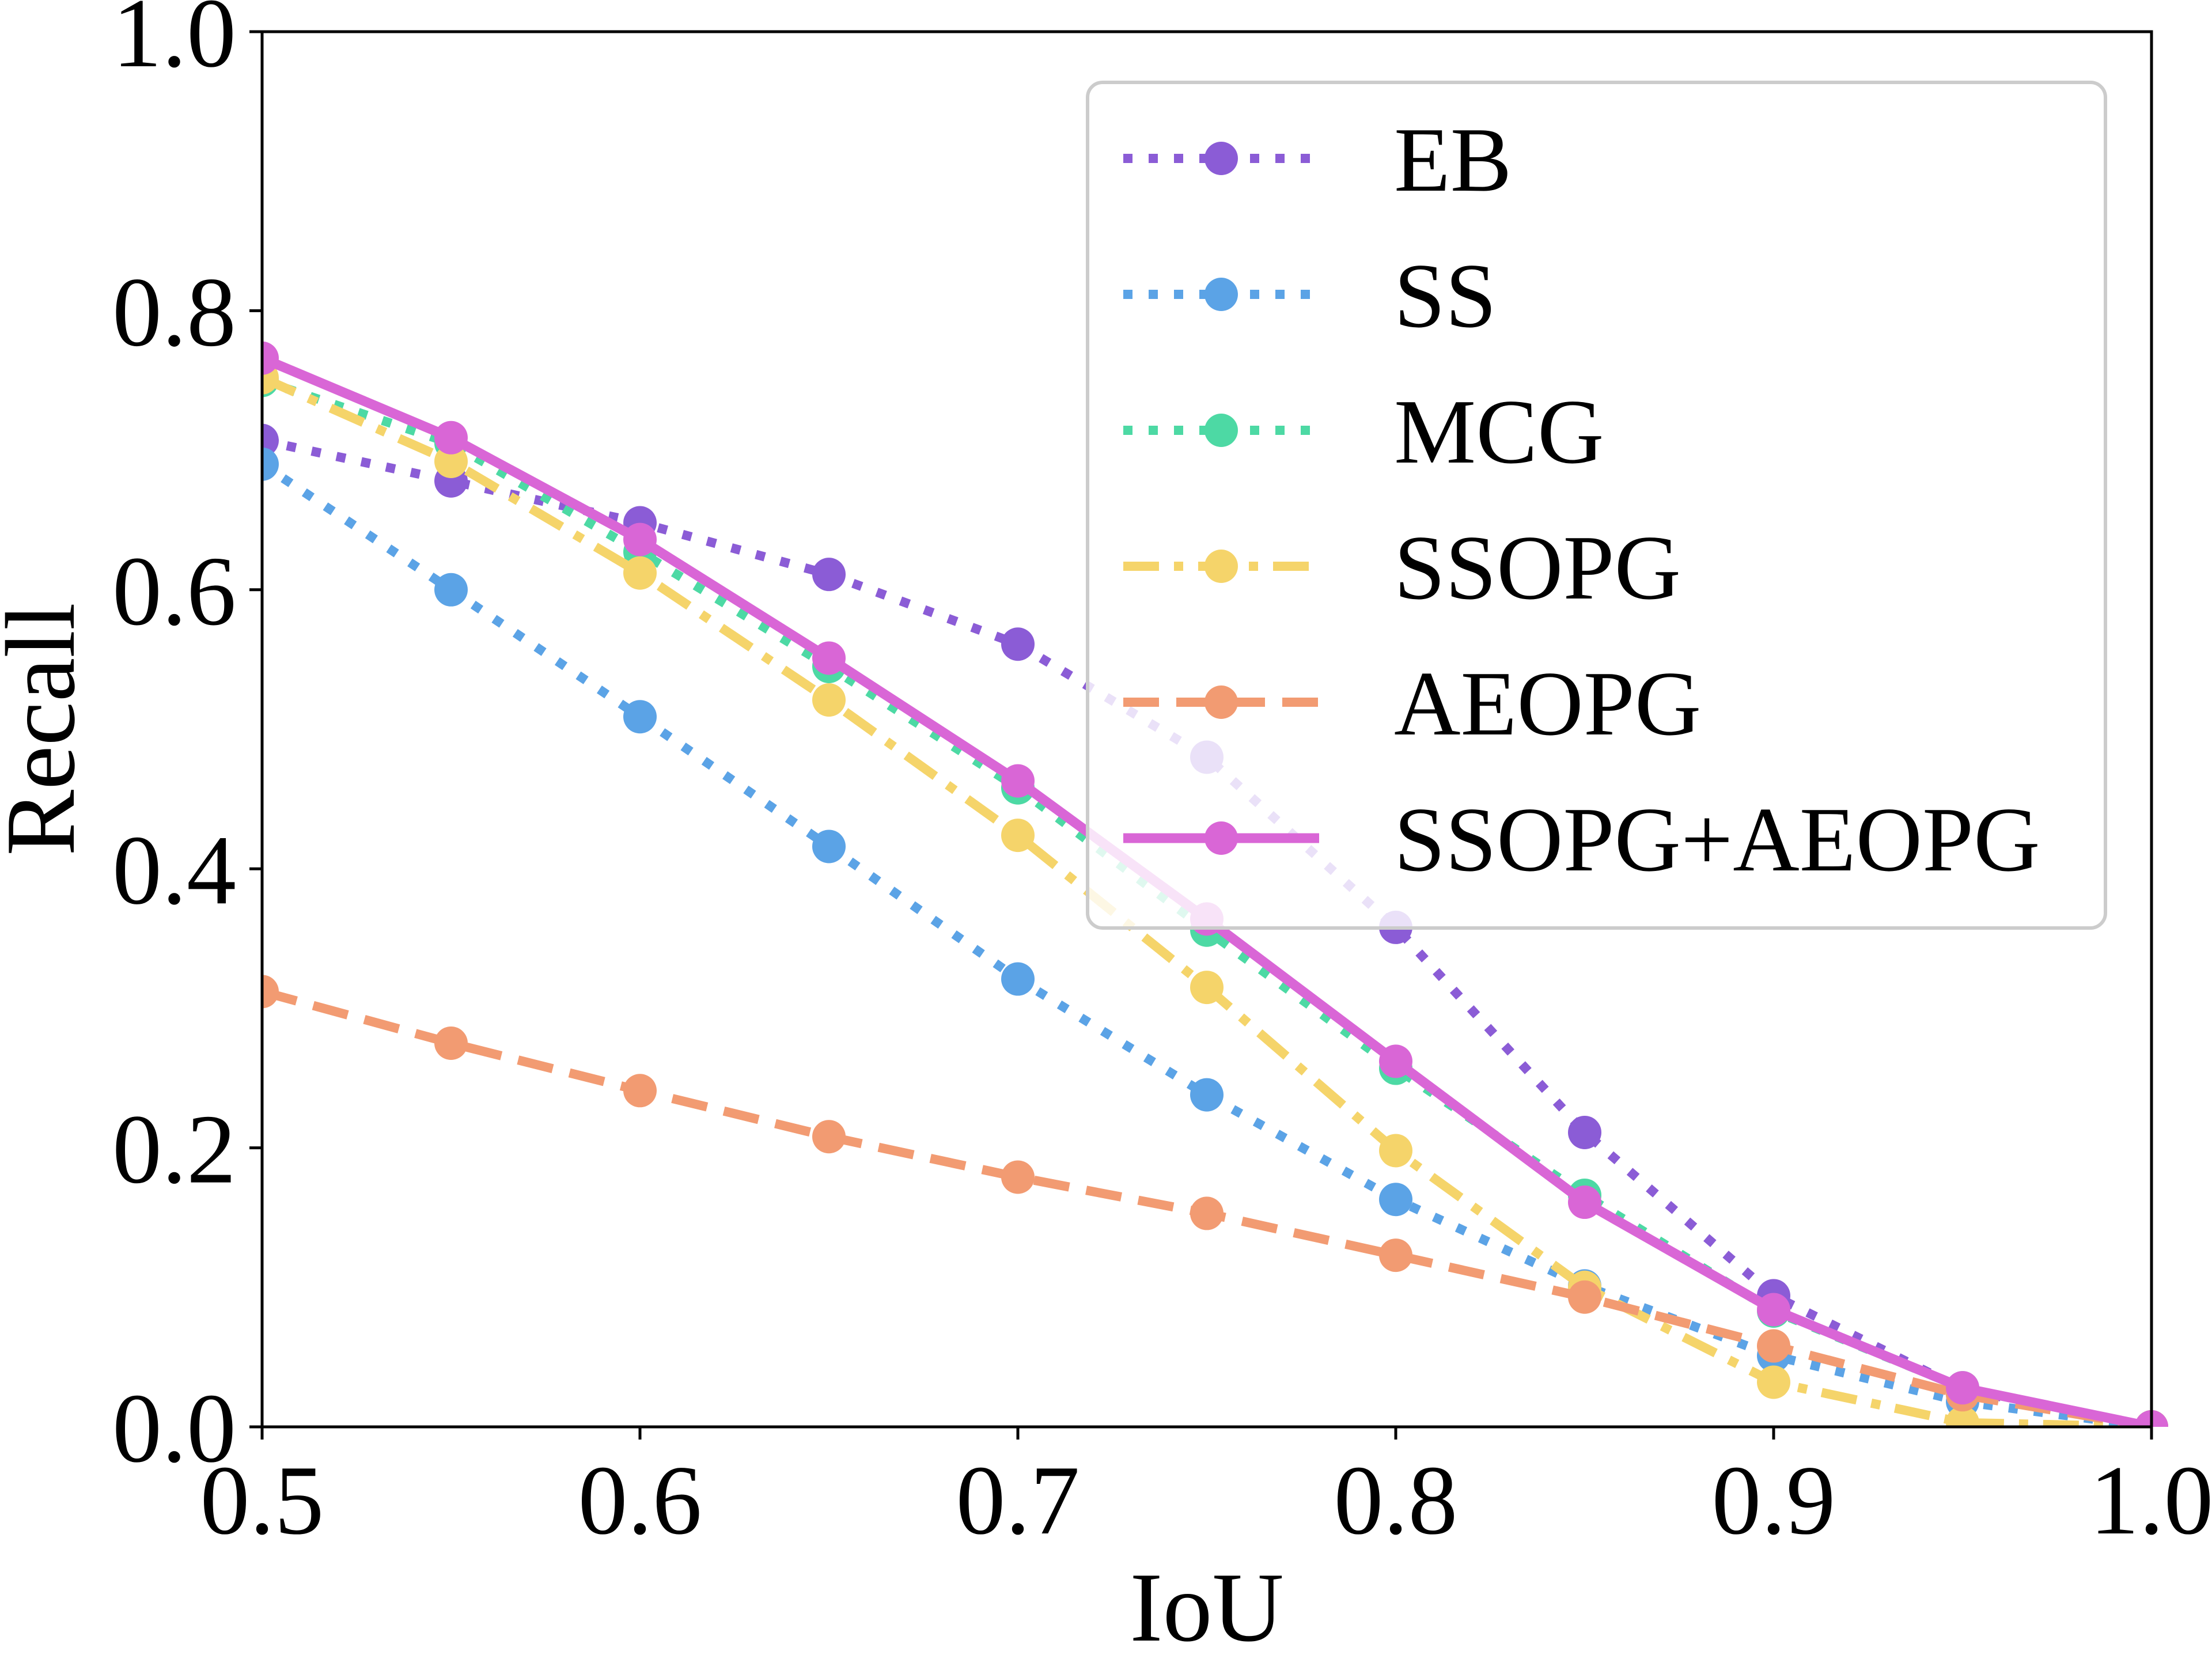 This screenshot has width=2212, height=1659. What do you see at coordinates (174, 44) in the screenshot?
I see `y-tick-label: 1.0` at bounding box center [174, 44].